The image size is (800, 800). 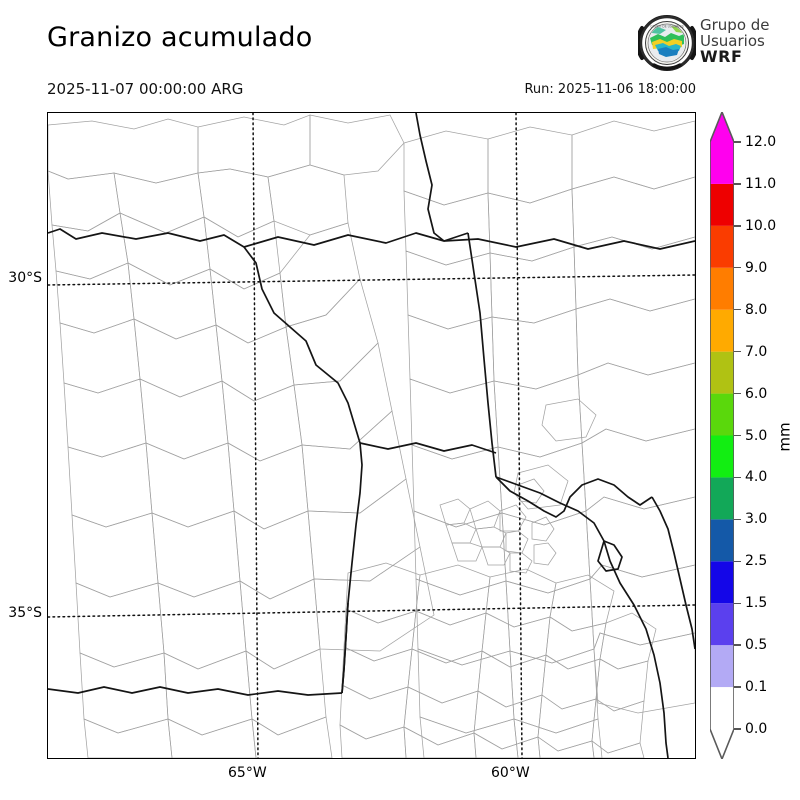 What do you see at coordinates (784, 437) in the screenshot?
I see `colorbar-unit-label: mm` at bounding box center [784, 437].